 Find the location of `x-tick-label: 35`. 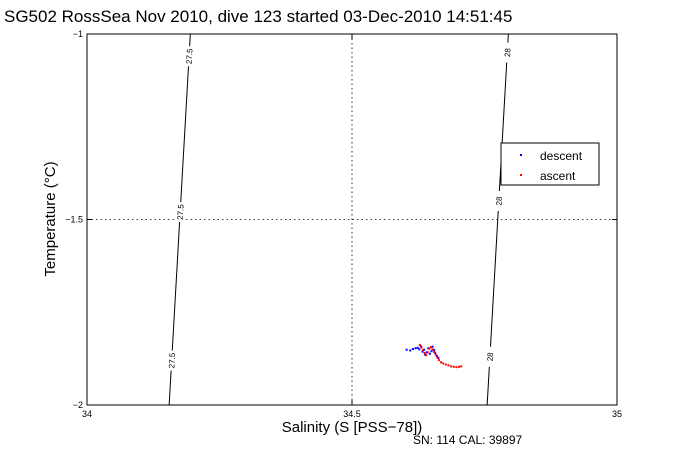

x-tick-label: 35 is located at coordinates (617, 414).